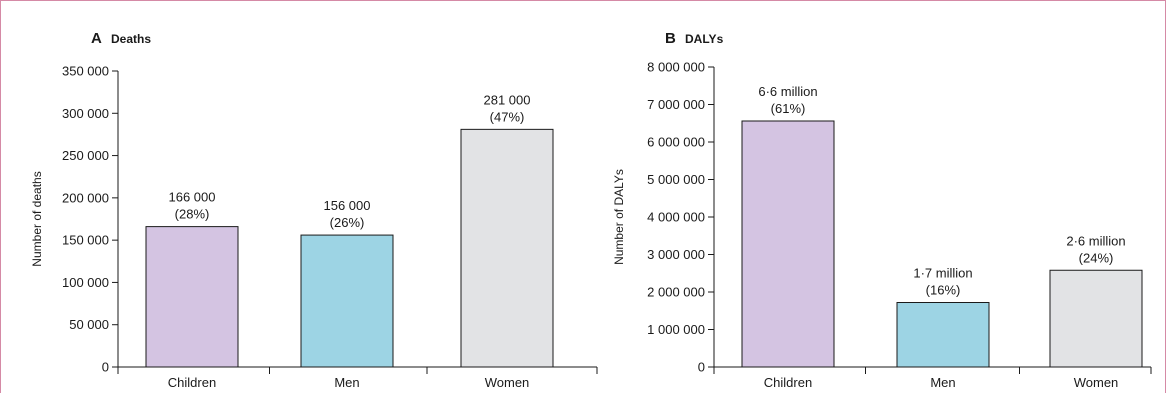 Image resolution: width=1166 pixels, height=394 pixels. Describe the element at coordinates (347, 222) in the screenshot. I see `percent-label: (26%)` at that location.